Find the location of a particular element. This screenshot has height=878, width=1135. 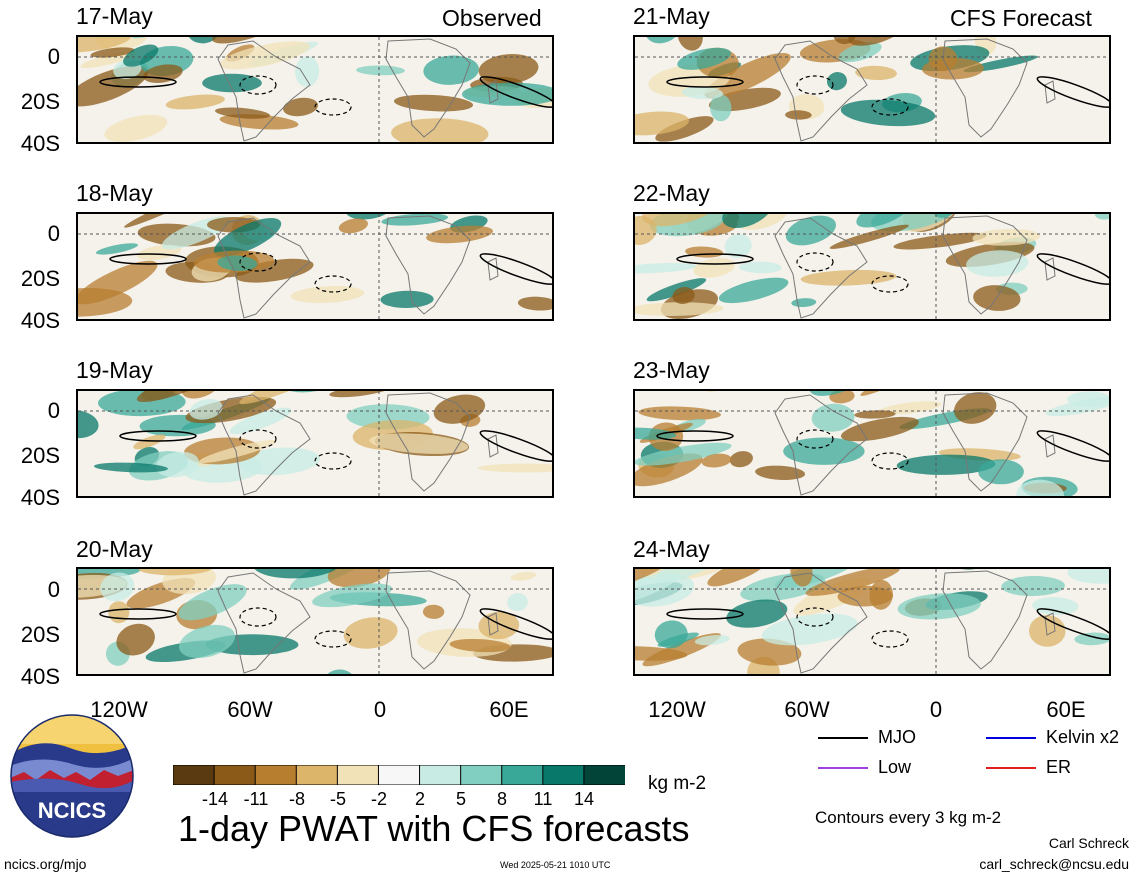

south-america-outline is located at coordinates (821, 445).